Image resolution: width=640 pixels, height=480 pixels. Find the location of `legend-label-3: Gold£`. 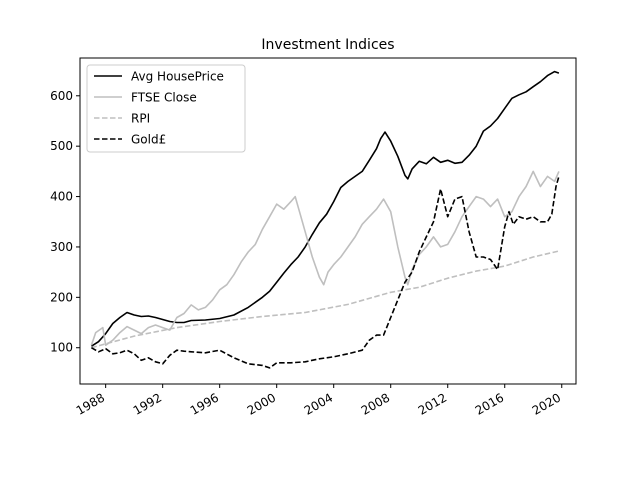

legend-label-3: Gold£ is located at coordinates (148, 140).